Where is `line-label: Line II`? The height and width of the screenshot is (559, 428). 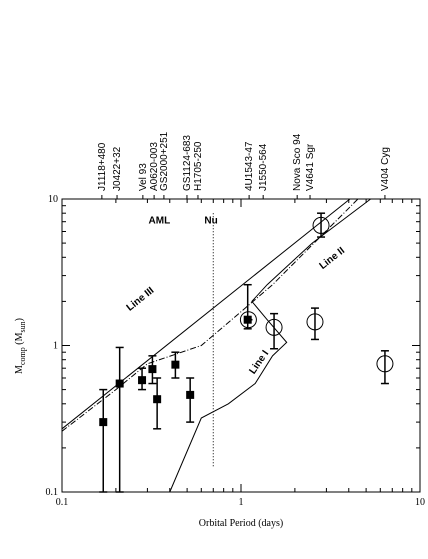
line-label: Line II is located at coordinates (333, 258).